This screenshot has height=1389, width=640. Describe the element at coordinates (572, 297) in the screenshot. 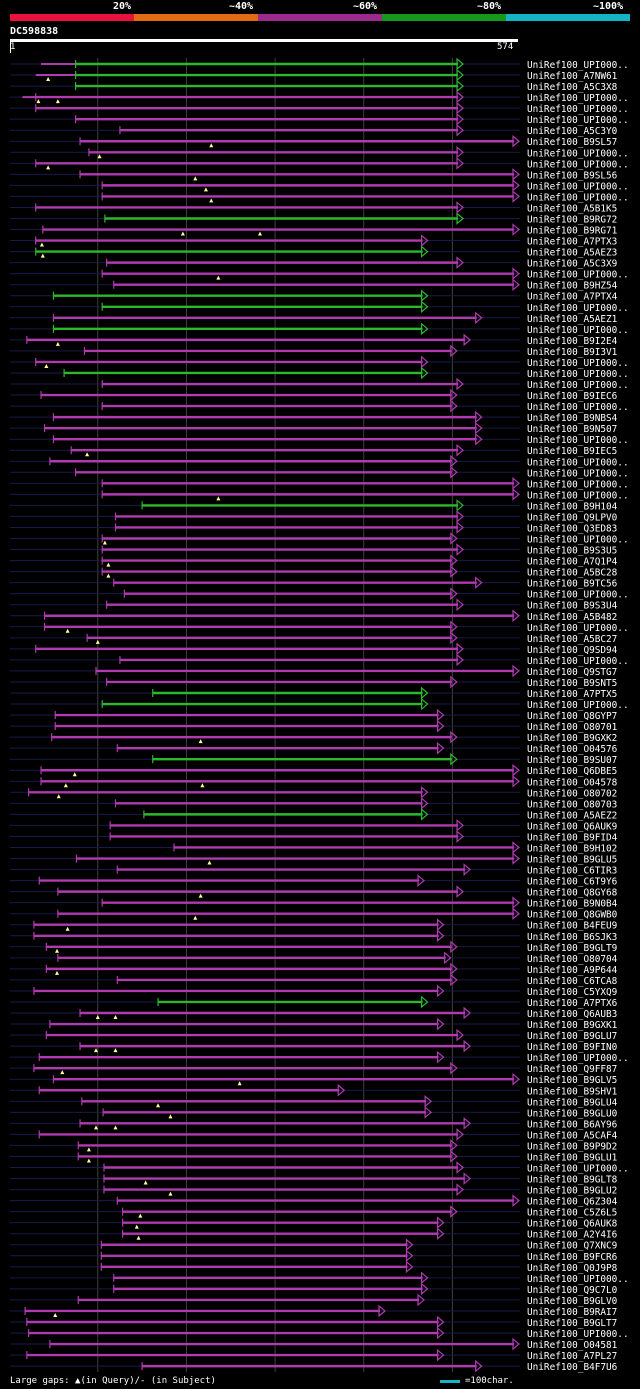

I see `hit-label: UniRef100_A7PTX4` at that location.